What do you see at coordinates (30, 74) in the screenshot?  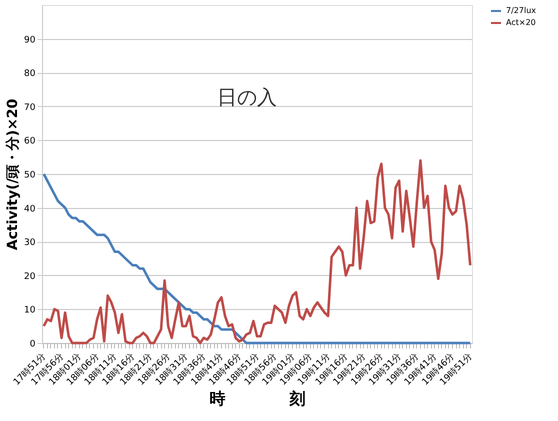 I see `y-tick-label: 80` at bounding box center [30, 74].